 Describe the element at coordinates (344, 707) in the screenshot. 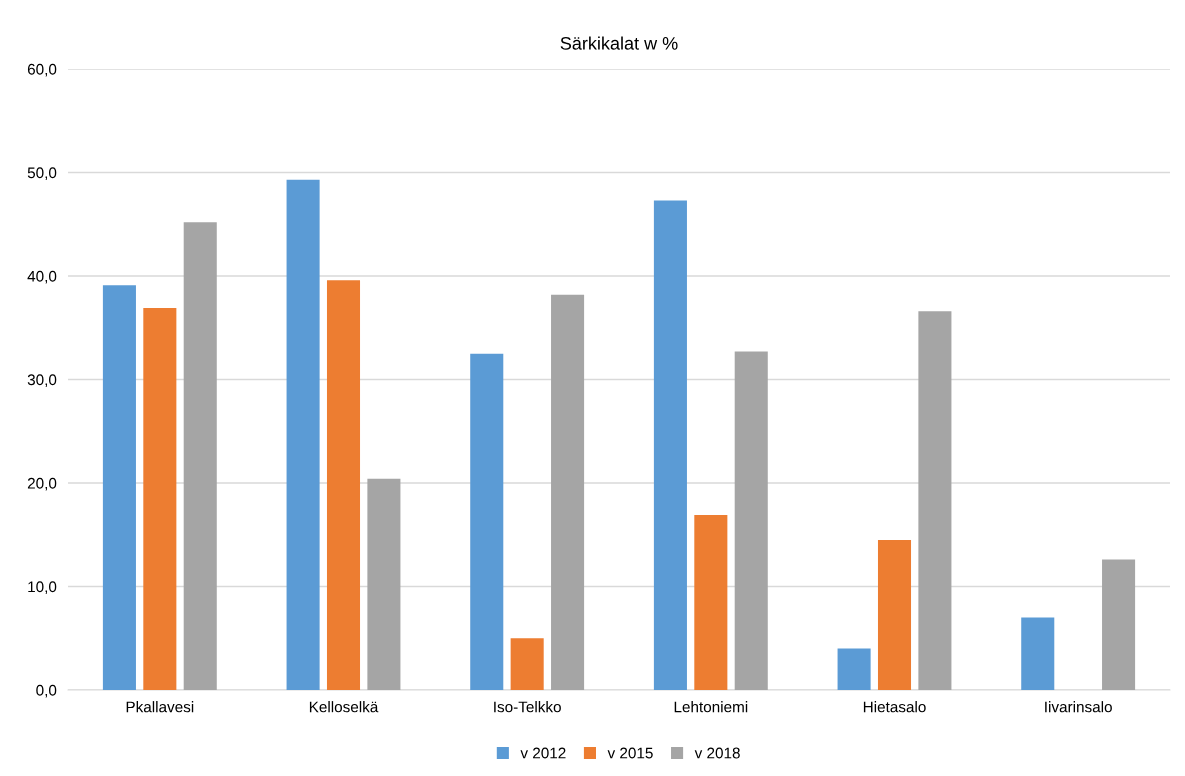

I see `x-tick-label: Kelloselkä` at that location.